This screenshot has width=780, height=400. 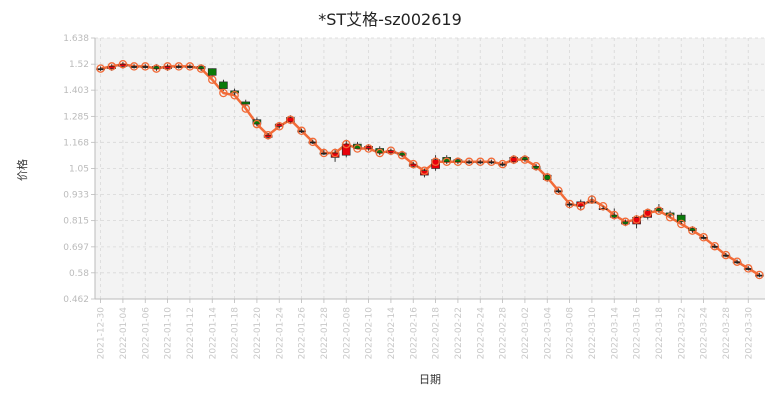 I want to click on x-tick-label: 2022-02-22, so click(x=459, y=333).